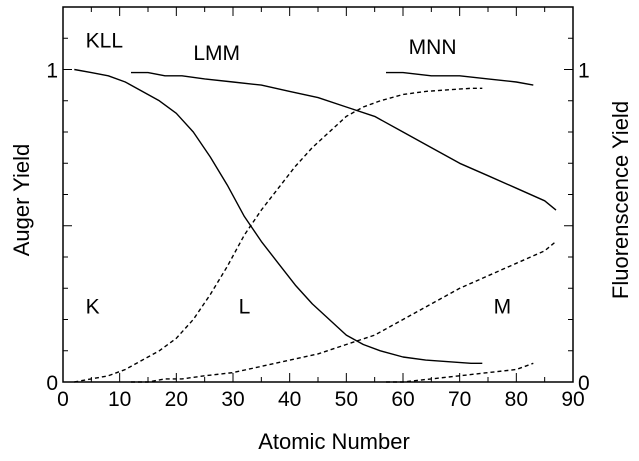 Image resolution: width=639 pixels, height=461 pixels. Describe the element at coordinates (584, 71) in the screenshot. I see `y-tick-label-right: 1` at that location.